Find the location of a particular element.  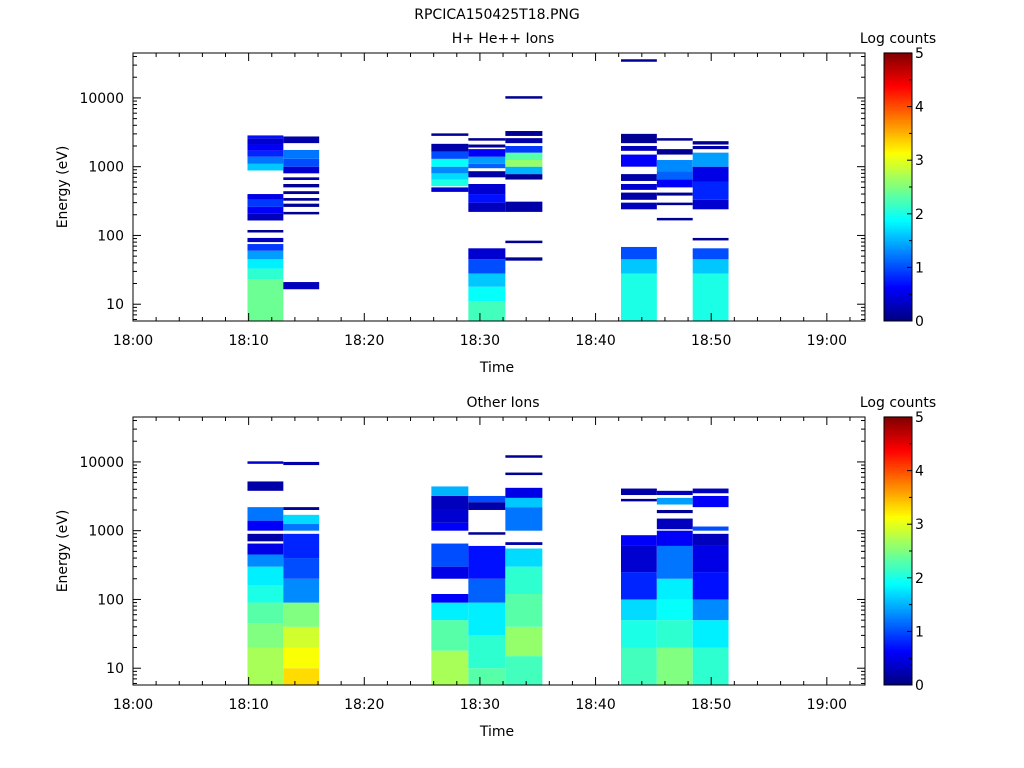

colorbar-tick-label: 4 is located at coordinates (919, 472).